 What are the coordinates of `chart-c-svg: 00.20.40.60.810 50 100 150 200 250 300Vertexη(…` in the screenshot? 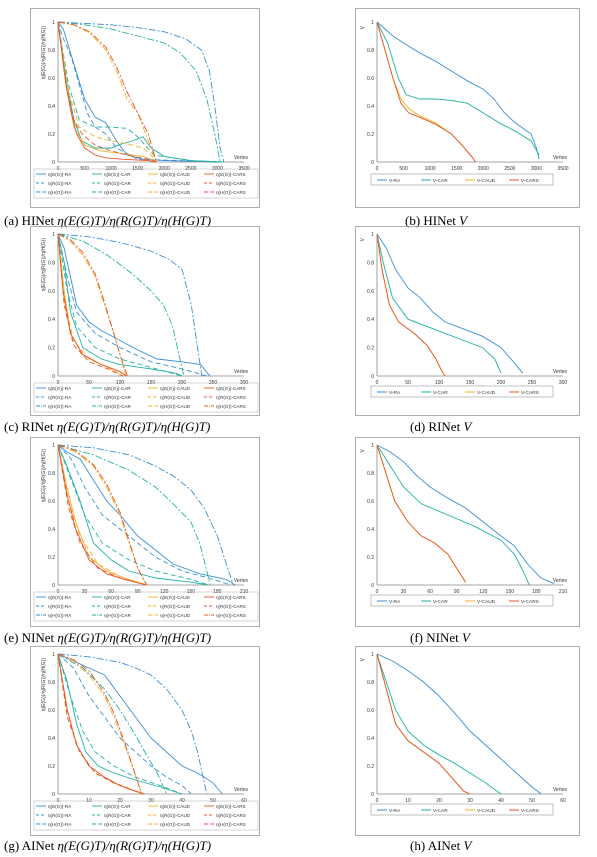 It's located at (145, 321).